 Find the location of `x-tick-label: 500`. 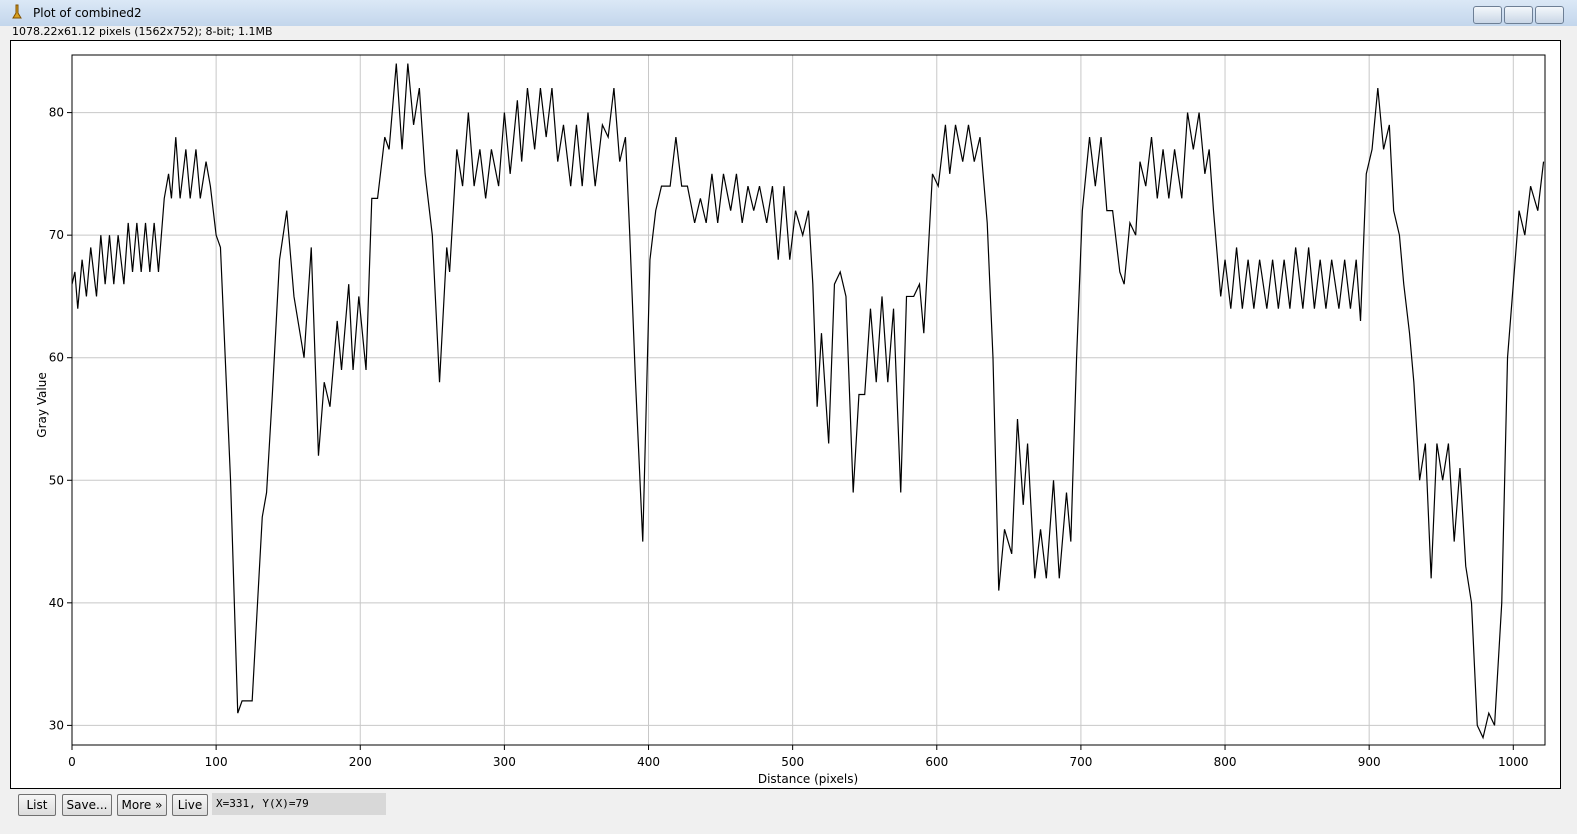

x-tick-label: 500 is located at coordinates (792, 762).